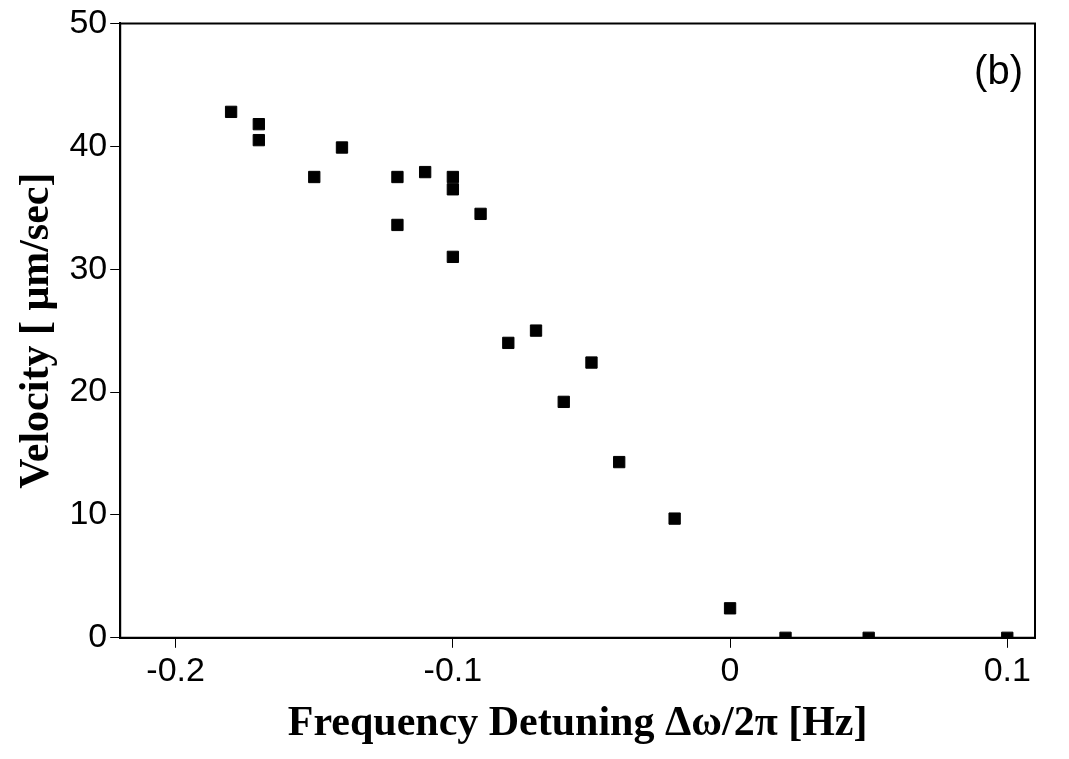  I want to click on y-tick-label: 40, so click(88, 143).